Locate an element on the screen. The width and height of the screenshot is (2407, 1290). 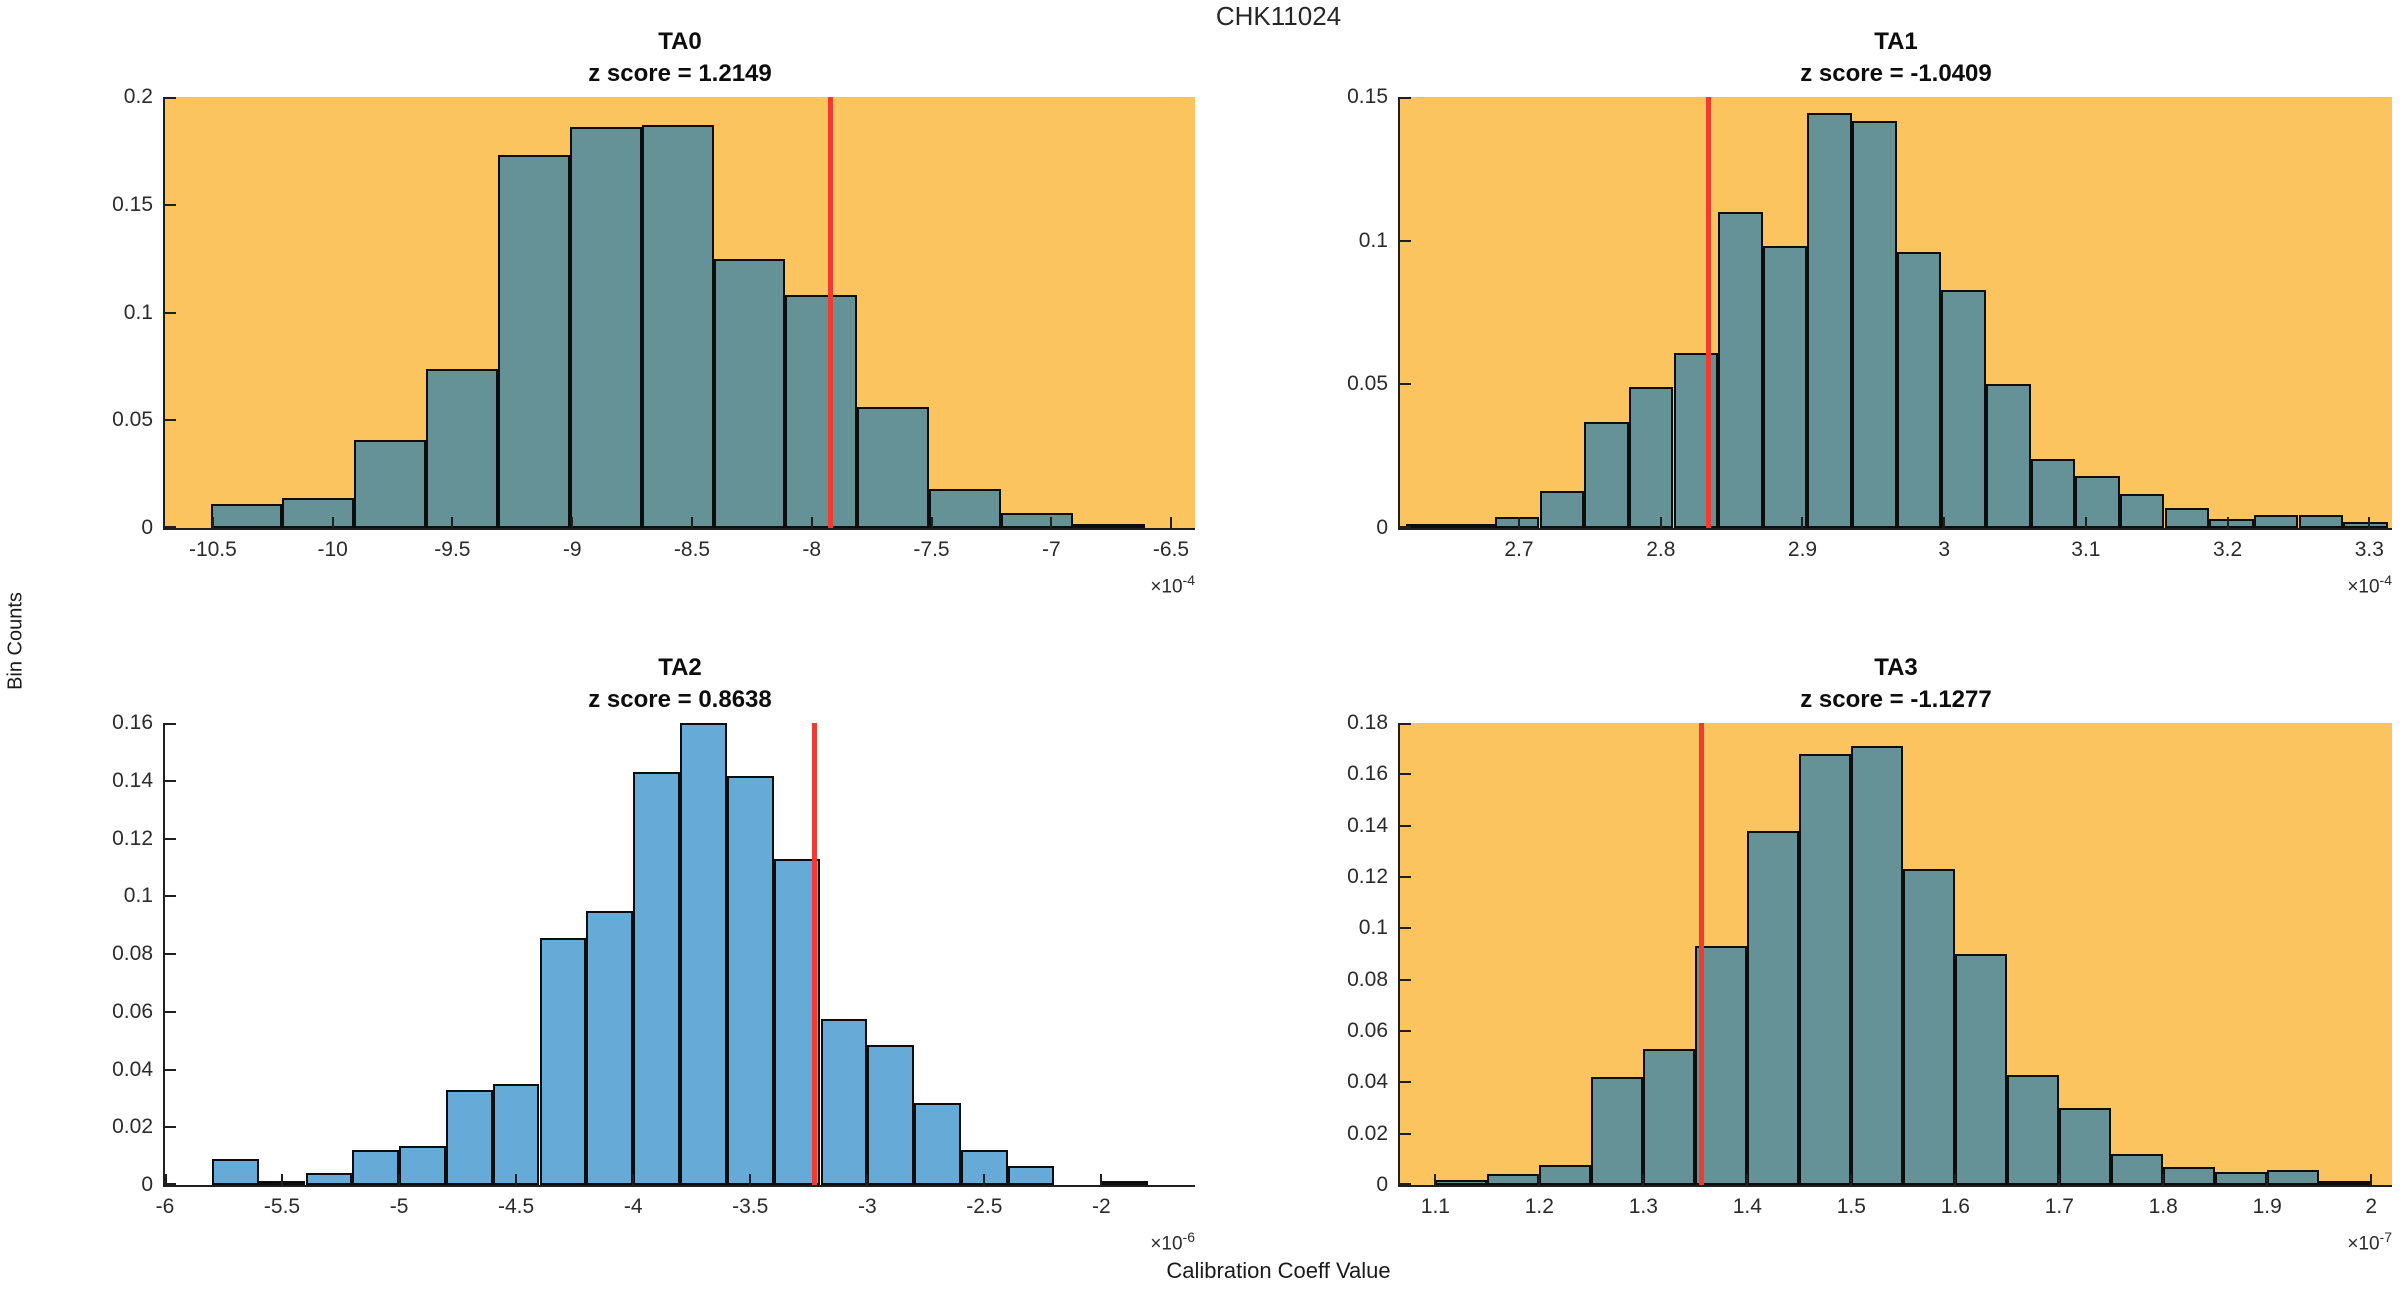
x-tick-label: -3 is located at coordinates (867, 1206).